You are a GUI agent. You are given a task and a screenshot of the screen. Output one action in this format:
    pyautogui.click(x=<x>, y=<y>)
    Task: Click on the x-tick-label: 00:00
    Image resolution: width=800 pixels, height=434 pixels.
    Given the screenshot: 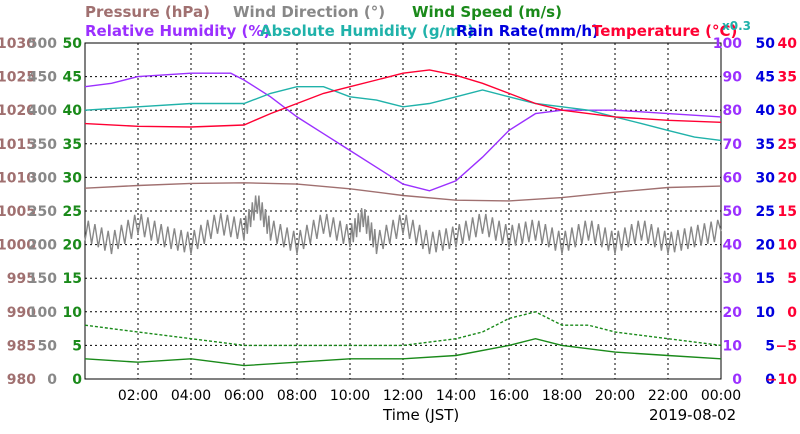 What is the action you would take?
    pyautogui.click(x=721, y=396)
    